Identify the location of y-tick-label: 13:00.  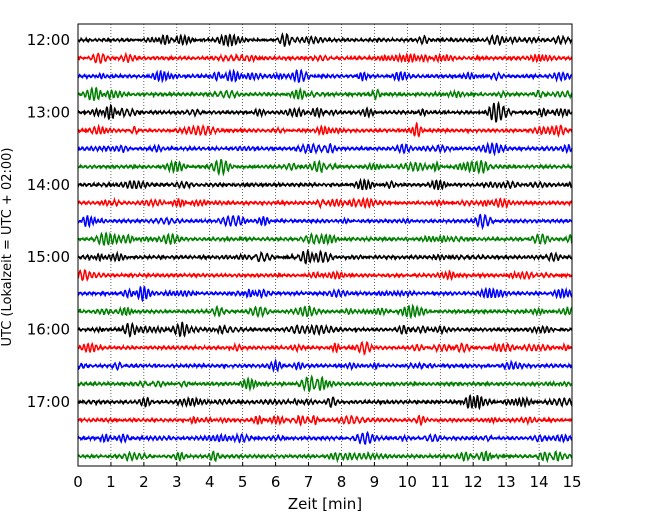
(48, 112).